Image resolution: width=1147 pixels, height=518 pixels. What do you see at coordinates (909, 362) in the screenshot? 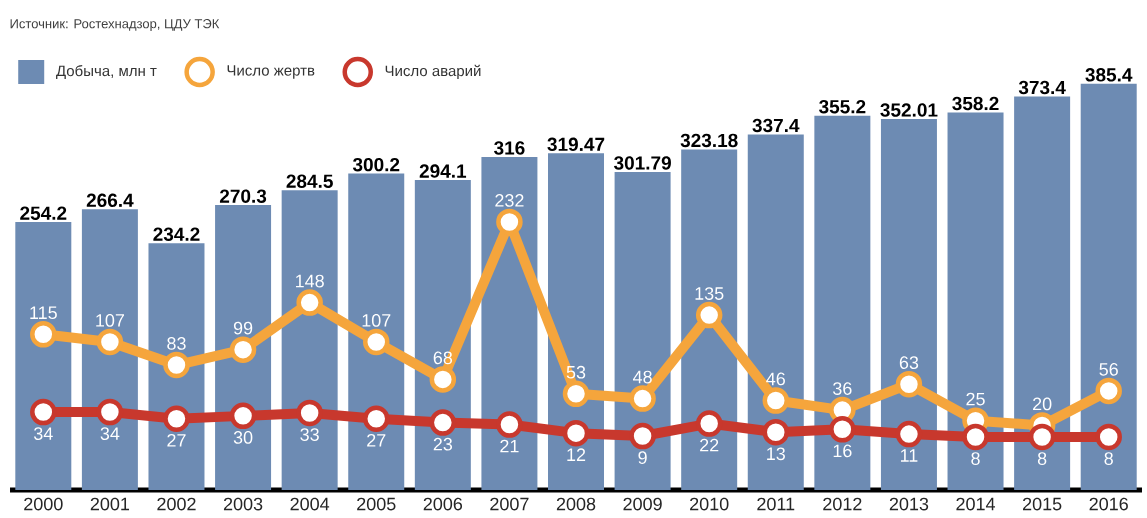
I see `data-label: 63` at bounding box center [909, 362].